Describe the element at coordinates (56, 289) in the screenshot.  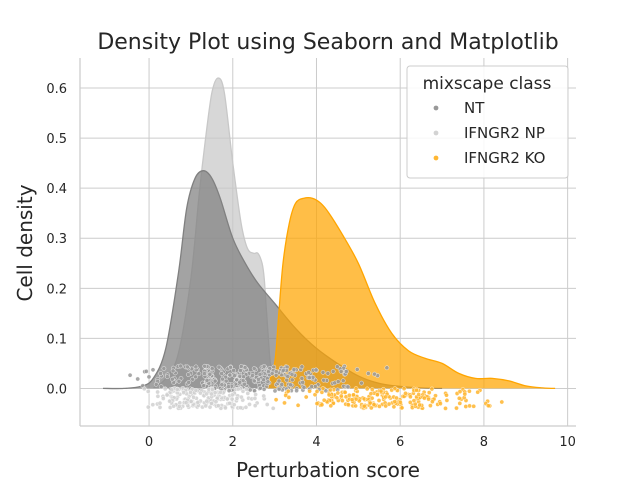
I see `y-tick-label: 0.2` at that location.